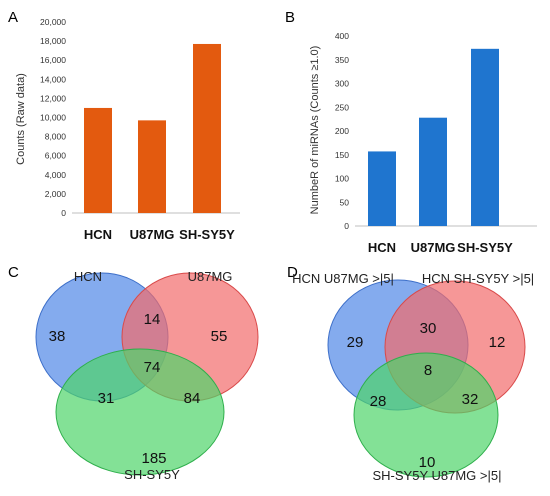  Describe the element at coordinates (13, 17) in the screenshot. I see `panel-label-a: A` at that location.